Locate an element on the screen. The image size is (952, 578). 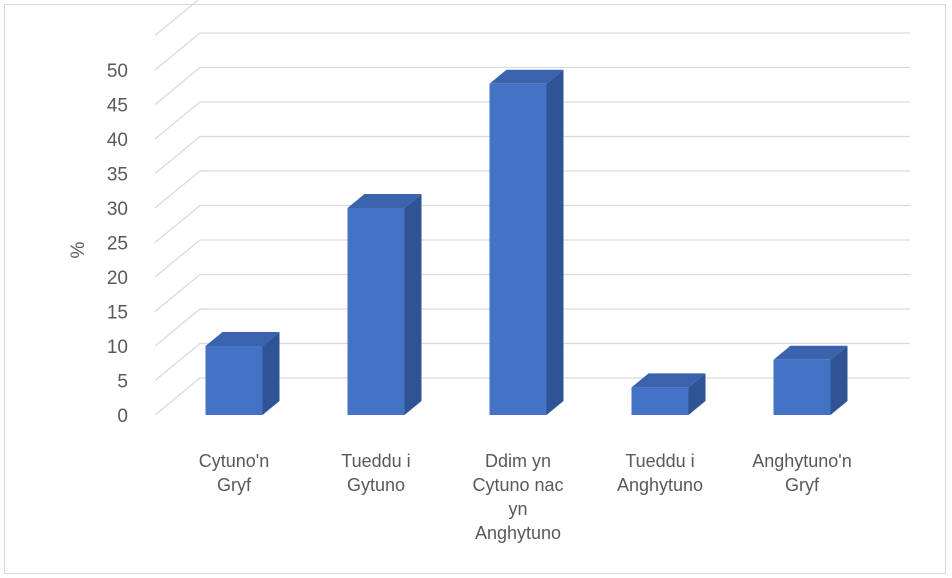
x-category-label: Tueddu i Gytuno is located at coordinates (375, 473).